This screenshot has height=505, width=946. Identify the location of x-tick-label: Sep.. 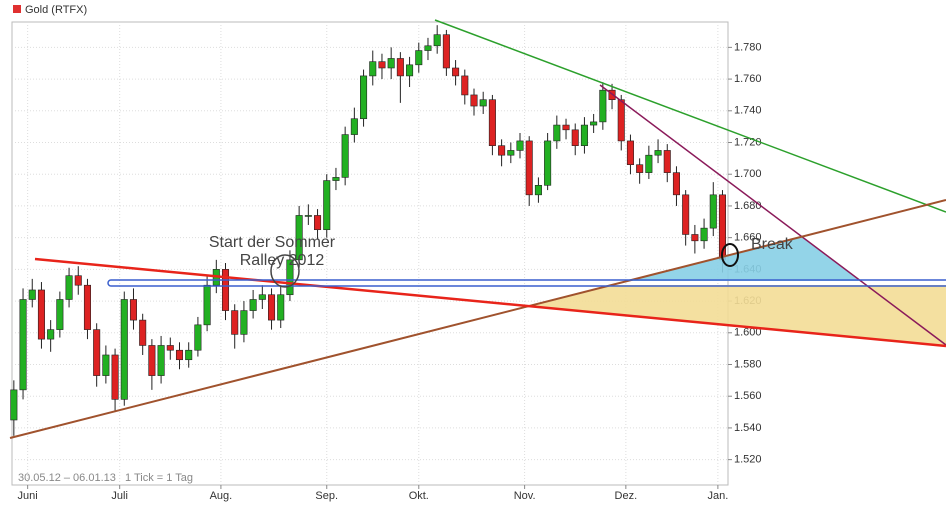
(326, 496).